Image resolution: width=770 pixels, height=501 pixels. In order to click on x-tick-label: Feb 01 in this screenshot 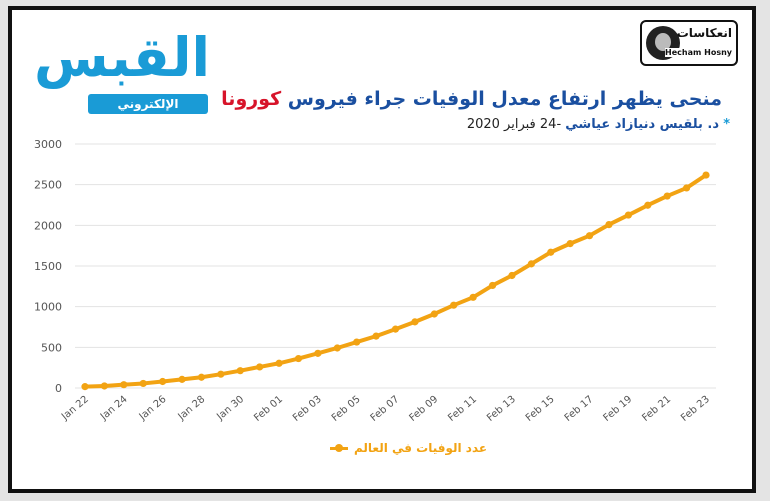, I will do `click(268, 409)`.